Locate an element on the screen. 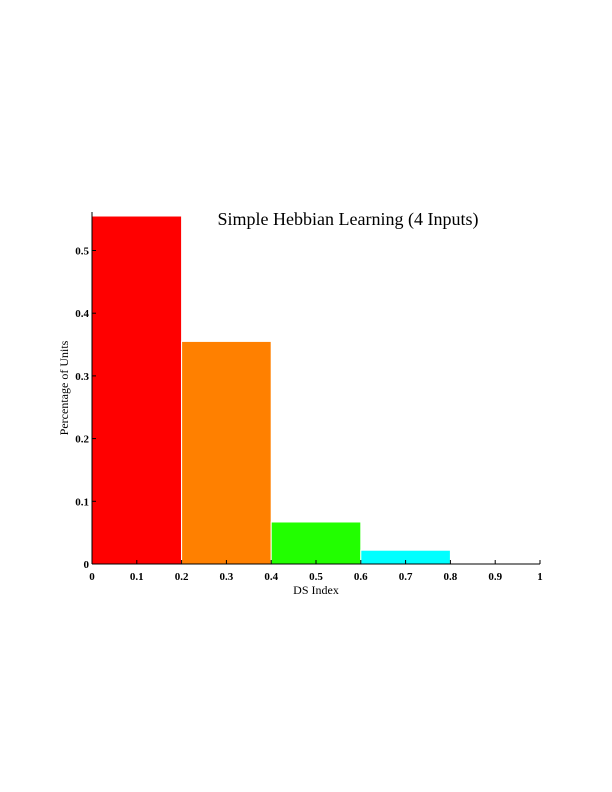  y-axis-title: Percentage of Units is located at coordinates (64, 387).